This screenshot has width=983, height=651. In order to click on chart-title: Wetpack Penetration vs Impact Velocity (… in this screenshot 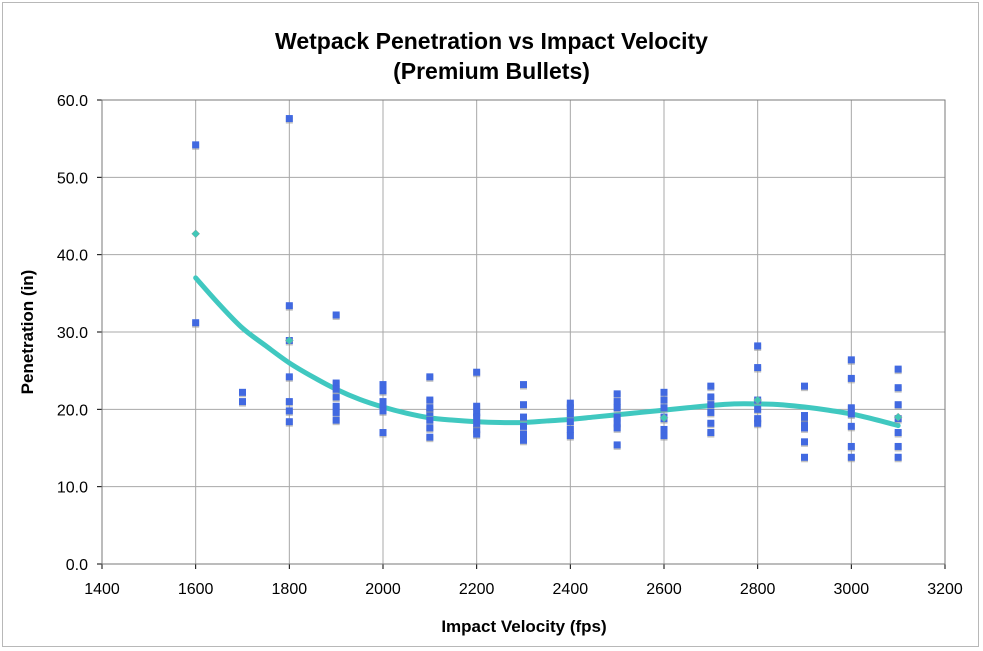, I will do `click(491, 56)`.